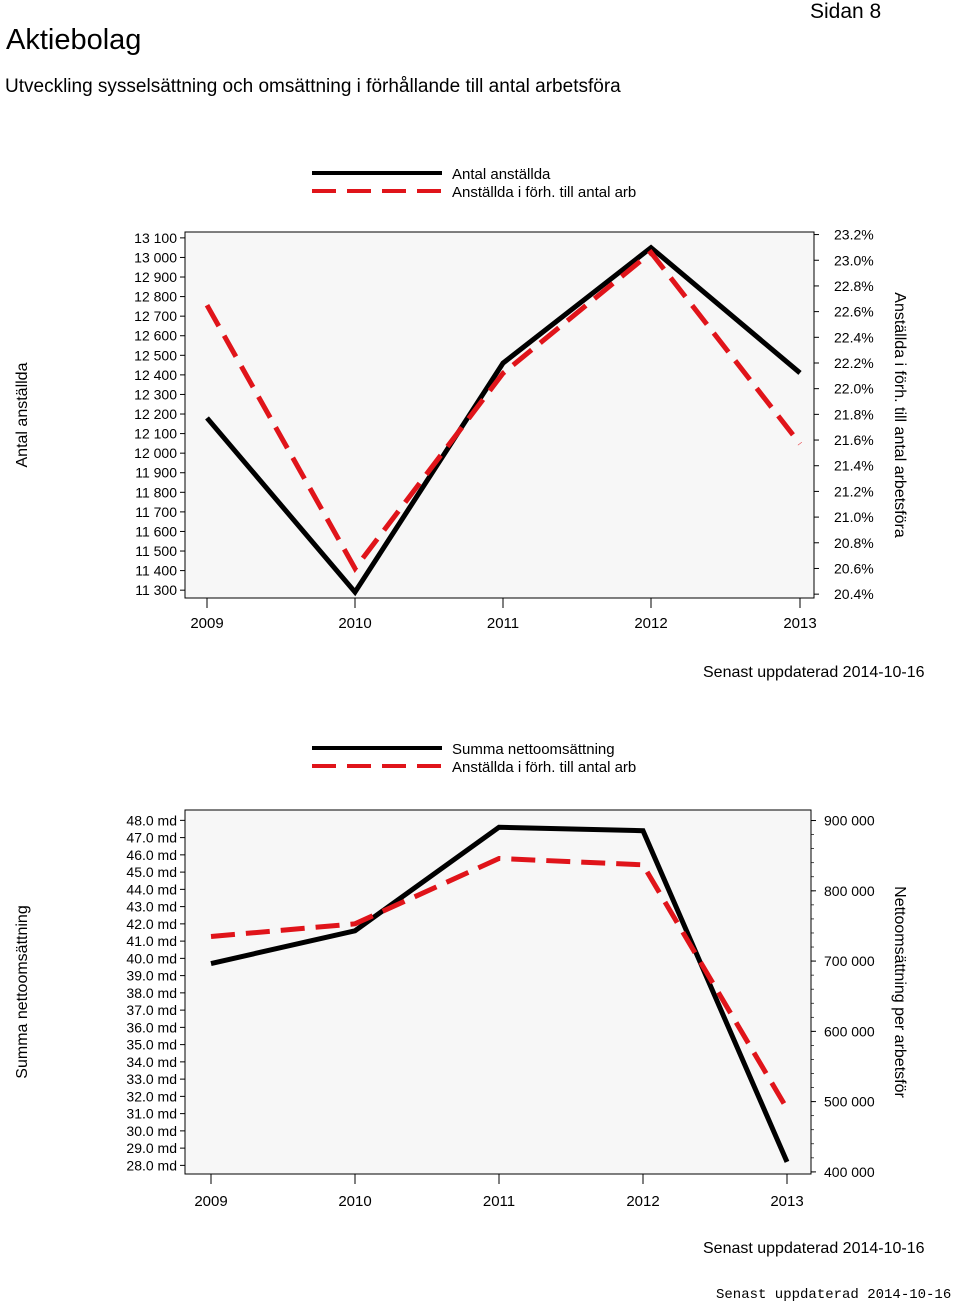  Describe the element at coordinates (151, 1027) in the screenshot. I see `y-axis-tick-label: 36.0 md` at that location.